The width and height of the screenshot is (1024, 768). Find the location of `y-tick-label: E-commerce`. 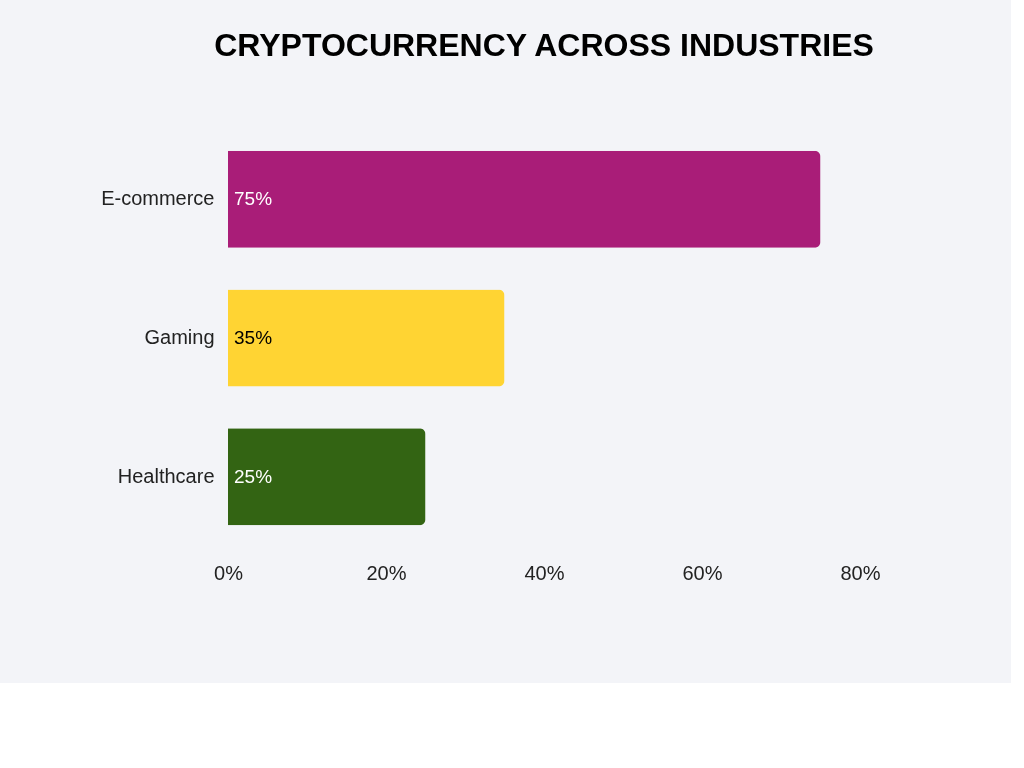

y-tick-label: E-commerce is located at coordinates (158, 198).